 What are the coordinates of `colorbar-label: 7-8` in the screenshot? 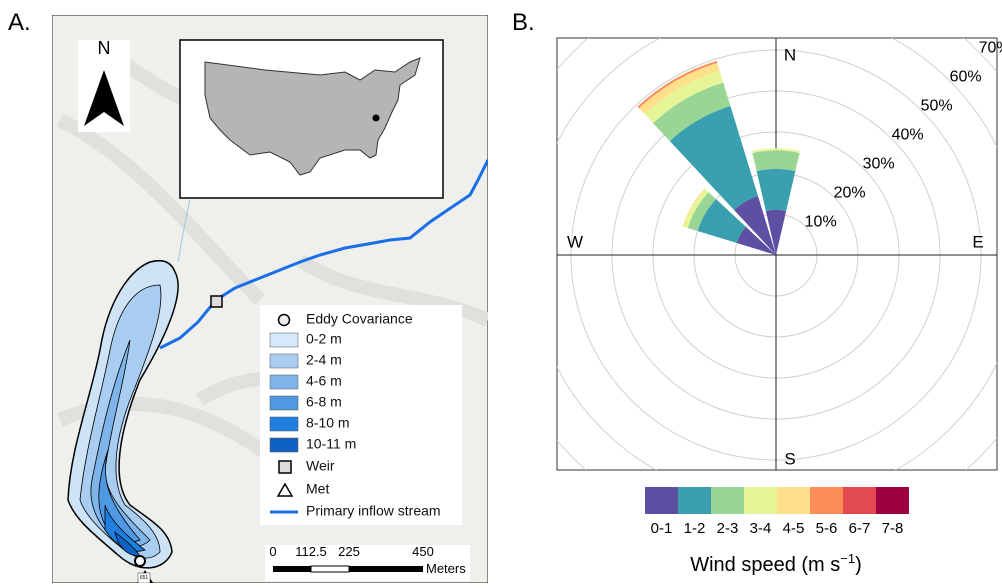 It's located at (893, 528).